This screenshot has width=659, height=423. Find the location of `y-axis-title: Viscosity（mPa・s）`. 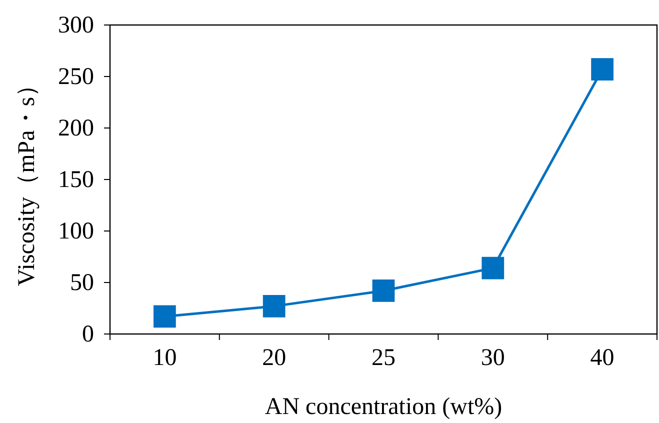

y-axis-title: Viscosity（mPa・s） is located at coordinates (27, 179).